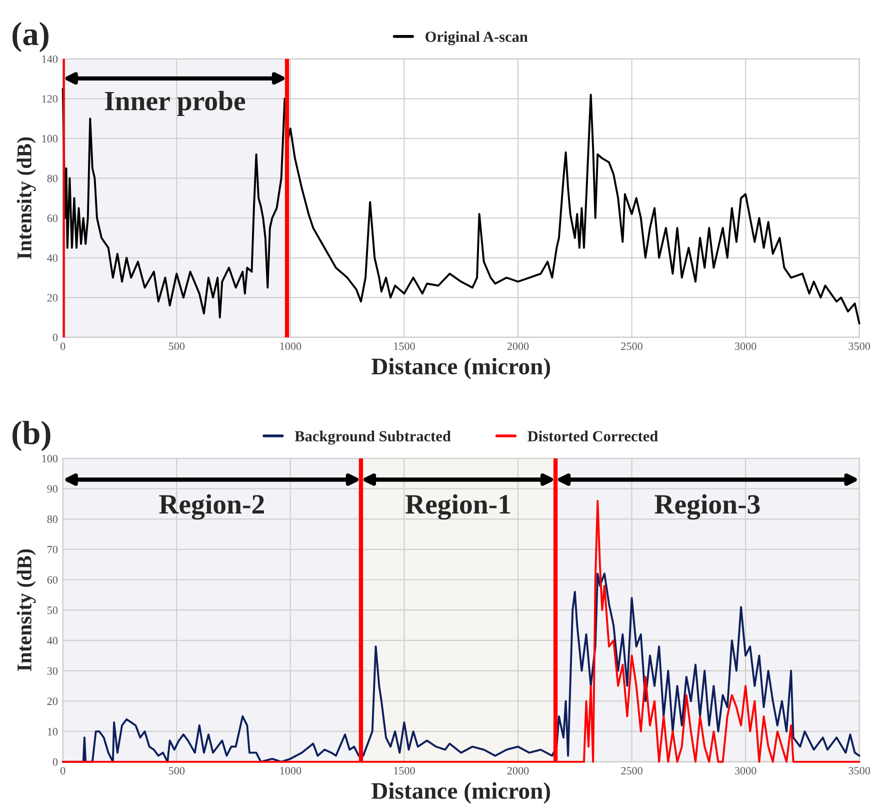  What do you see at coordinates (50, 99) in the screenshot?
I see `y-tick-label: 120` at bounding box center [50, 99].